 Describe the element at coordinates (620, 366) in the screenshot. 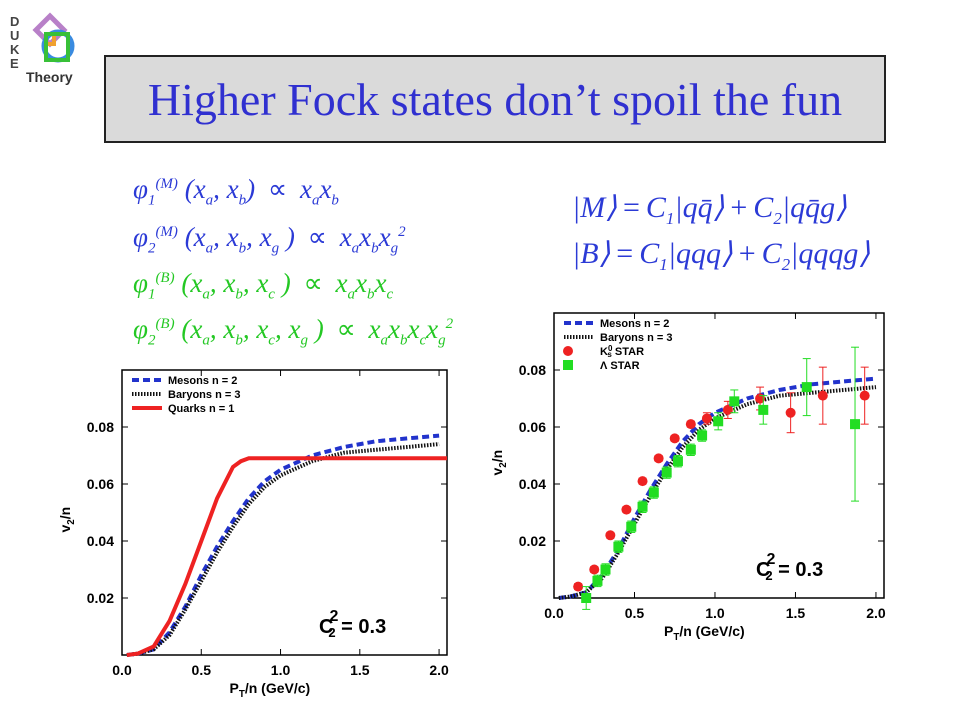

I see `legend-label: Λ STAR` at that location.